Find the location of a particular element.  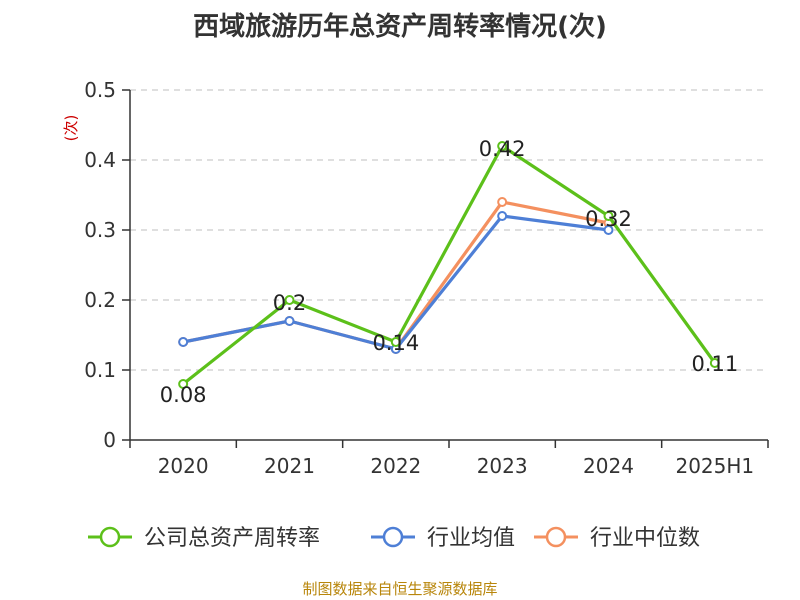

legend-label: 行业均值 is located at coordinates (471, 538).